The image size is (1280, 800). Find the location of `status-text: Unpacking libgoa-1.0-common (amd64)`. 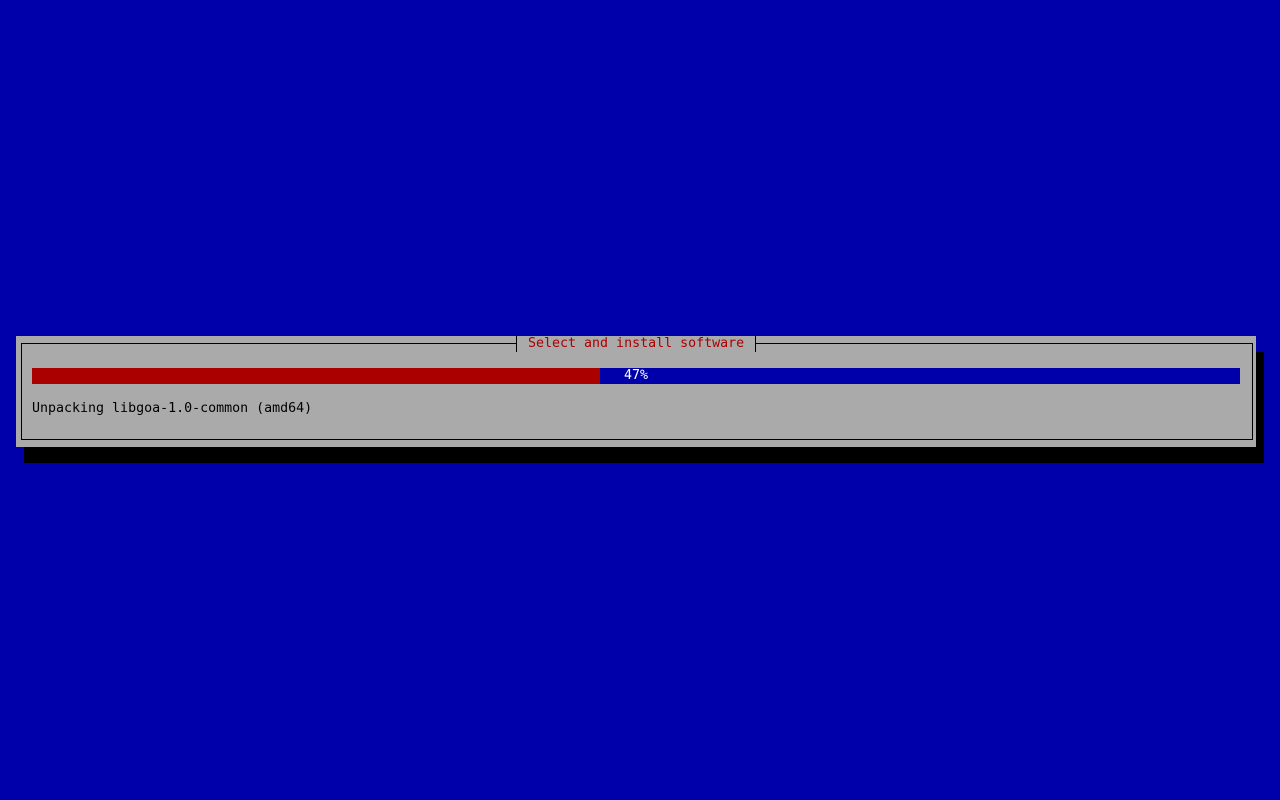

status-text: Unpacking libgoa-1.0-common (amd64) is located at coordinates (172, 408).